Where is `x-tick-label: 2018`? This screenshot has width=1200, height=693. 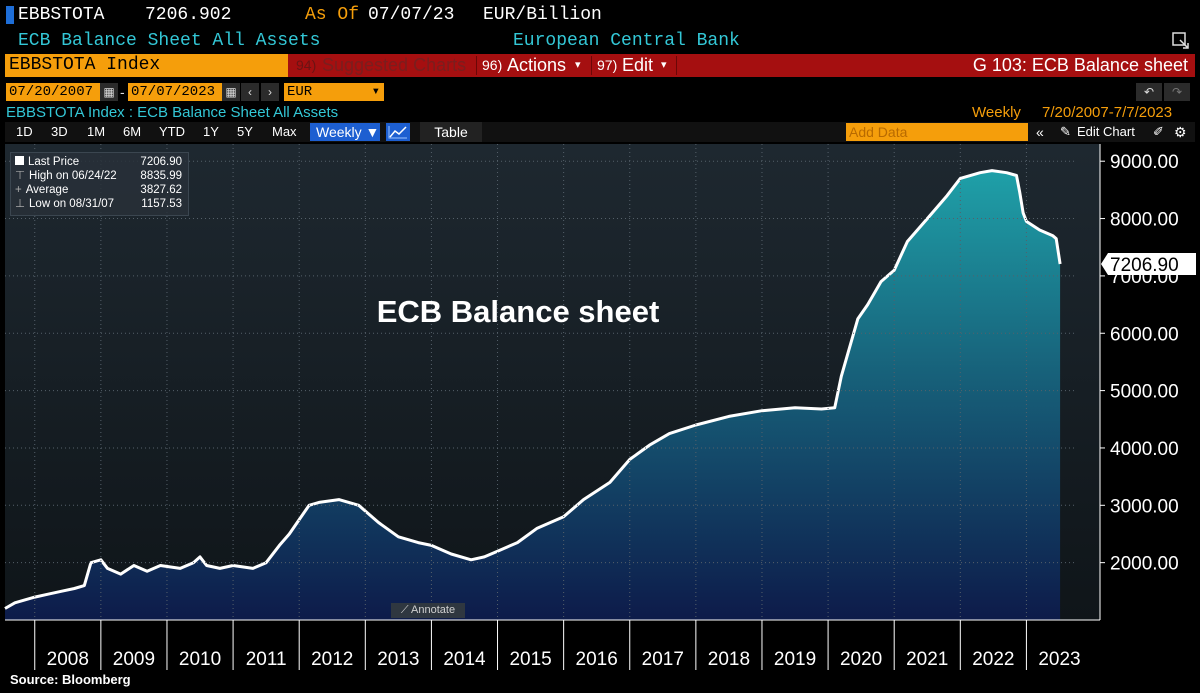
x-tick-label: 2018 is located at coordinates (729, 659).